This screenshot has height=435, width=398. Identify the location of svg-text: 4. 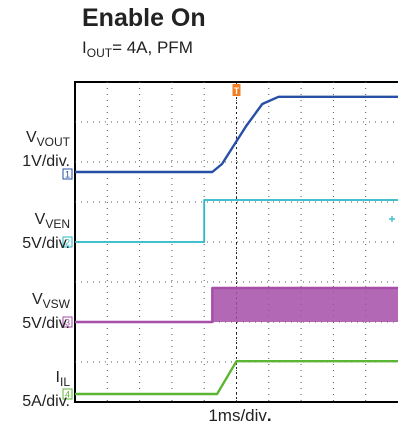
(67, 395).